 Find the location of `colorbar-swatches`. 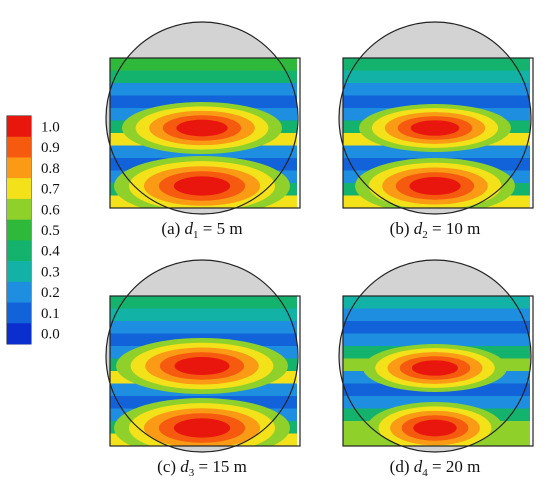

colorbar-swatches is located at coordinates (19, 230).